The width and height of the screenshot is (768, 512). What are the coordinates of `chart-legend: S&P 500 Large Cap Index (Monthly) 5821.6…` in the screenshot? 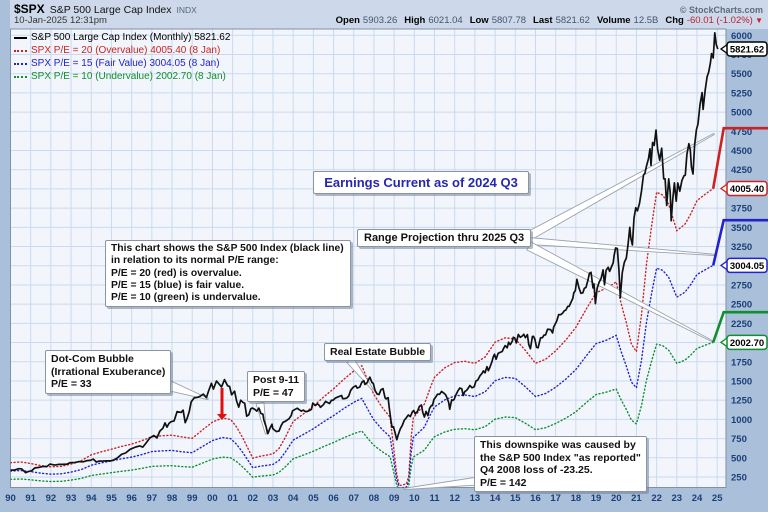 It's located at (122, 57).